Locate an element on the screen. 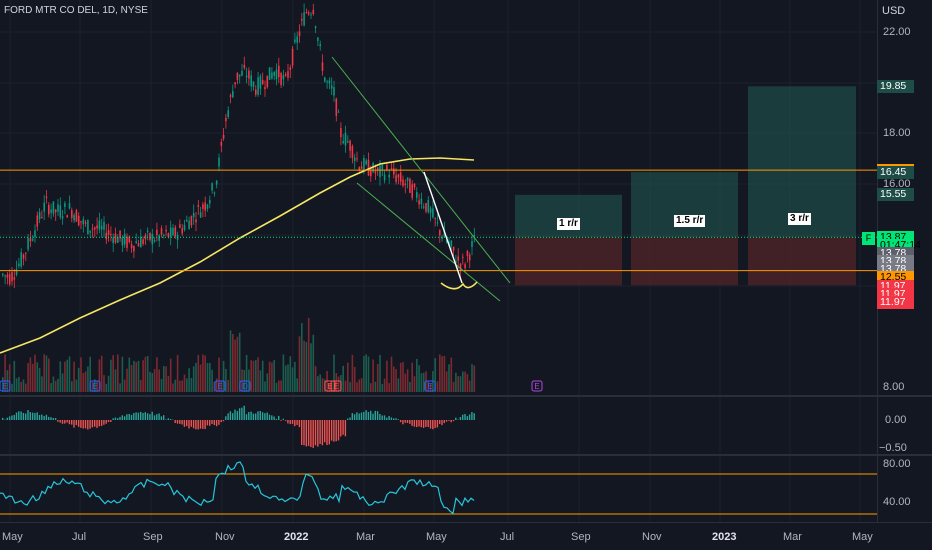  symbol-flag: F is located at coordinates (868, 238).